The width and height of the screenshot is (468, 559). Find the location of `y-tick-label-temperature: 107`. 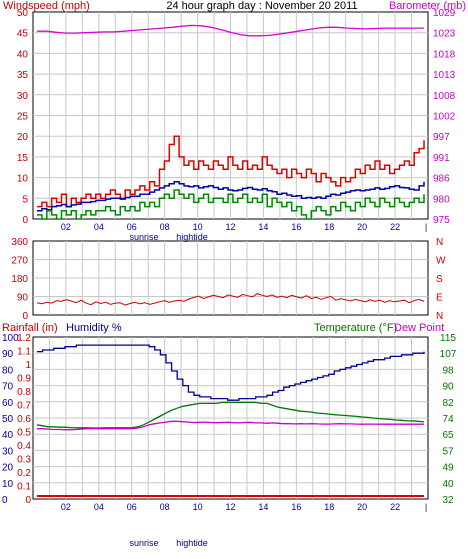

y-tick-label-temperature: 107 is located at coordinates (448, 354).